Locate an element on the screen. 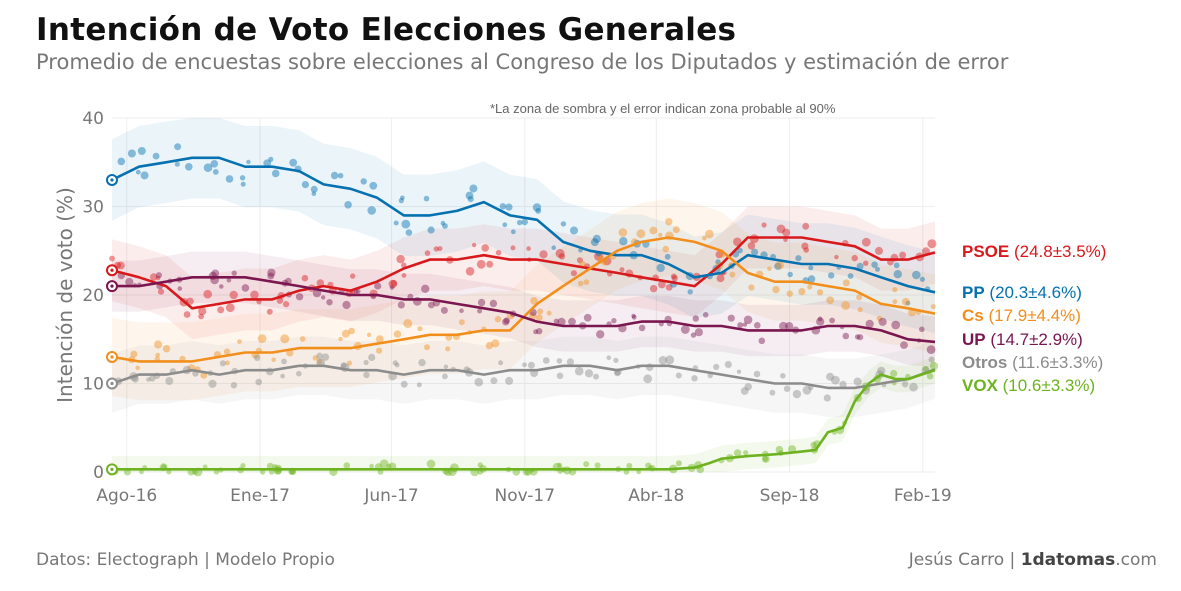 The width and height of the screenshot is (1181, 591). x-tick-label: Sep-18 is located at coordinates (790, 496).